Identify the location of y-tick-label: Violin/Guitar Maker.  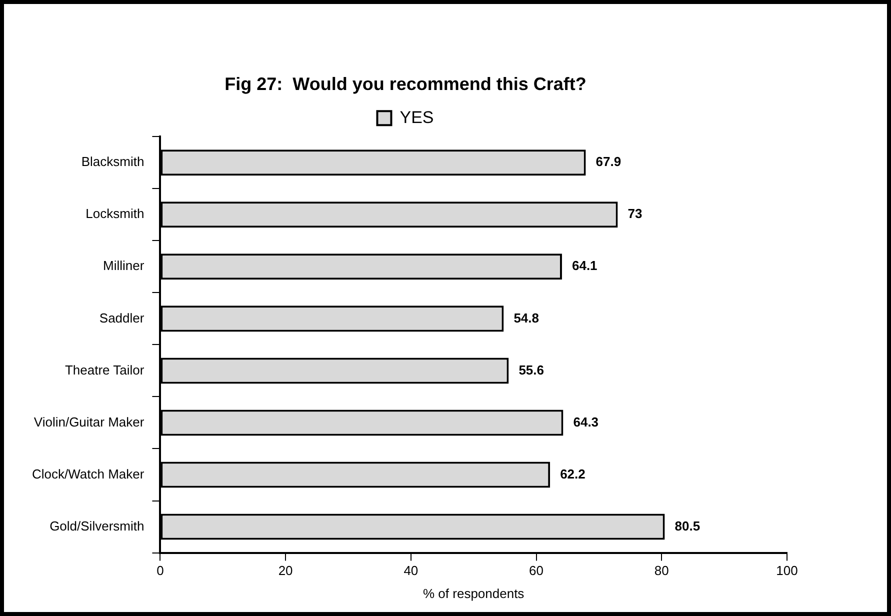
(89, 422).